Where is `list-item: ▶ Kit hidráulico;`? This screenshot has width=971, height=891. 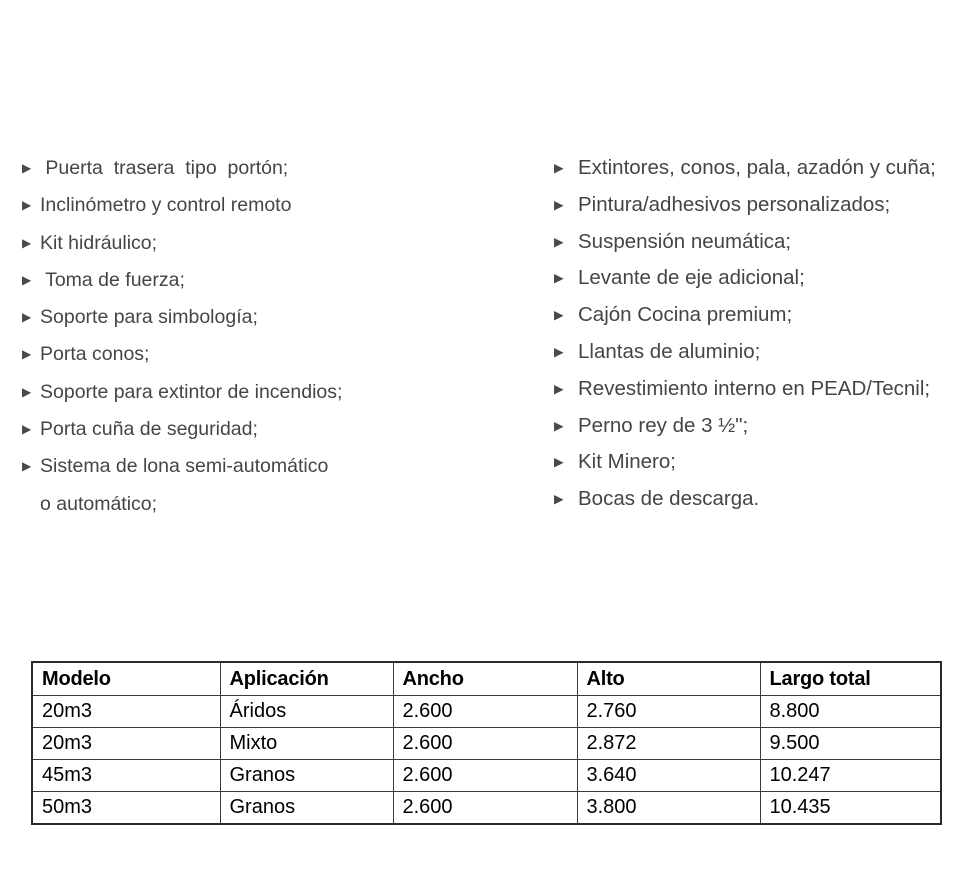
list-item: ▶ Kit hidráulico; is located at coordinates (268, 243).